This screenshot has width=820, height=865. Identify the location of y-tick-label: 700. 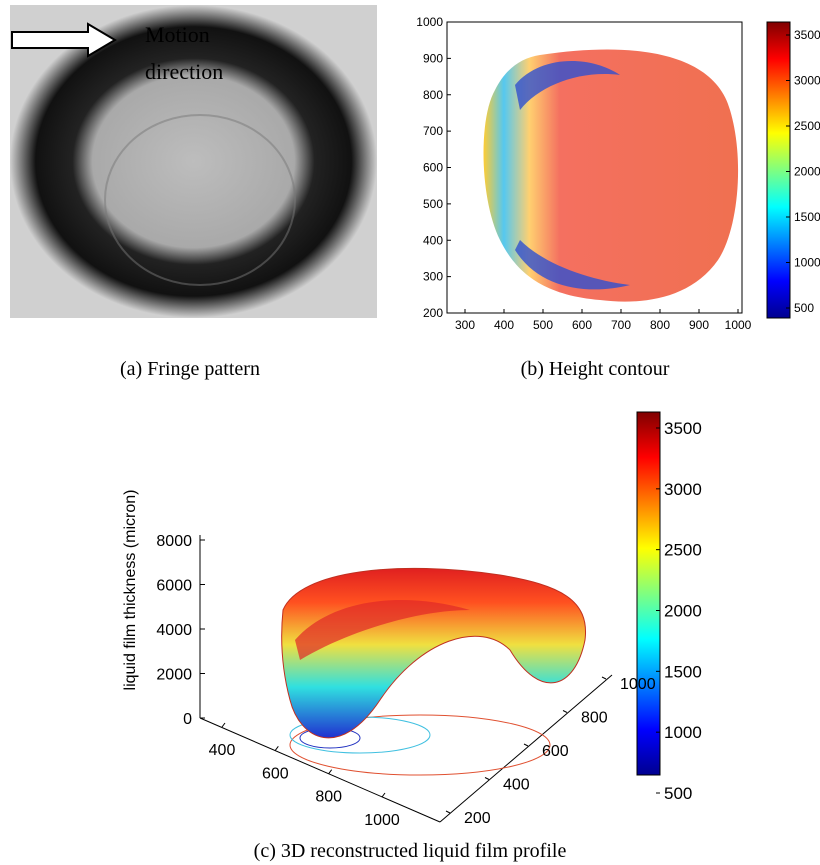
(433, 131).